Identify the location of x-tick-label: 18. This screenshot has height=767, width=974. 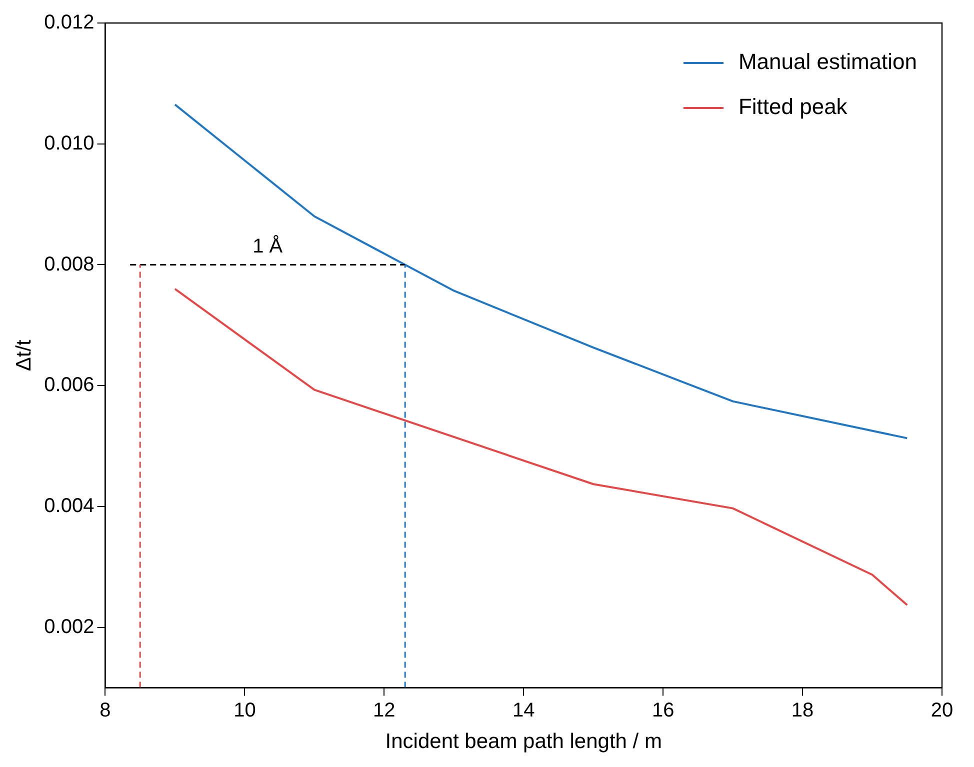
(802, 710).